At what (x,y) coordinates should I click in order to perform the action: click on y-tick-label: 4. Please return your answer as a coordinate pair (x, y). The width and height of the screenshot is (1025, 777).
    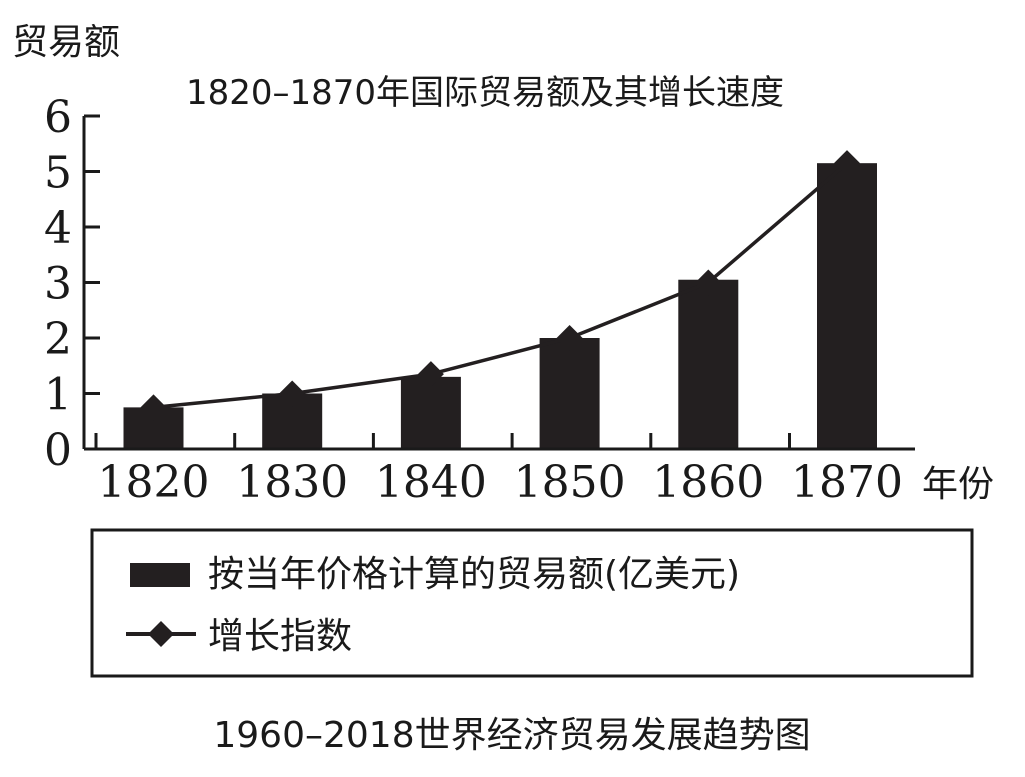
    Looking at the image, I should click on (58, 228).